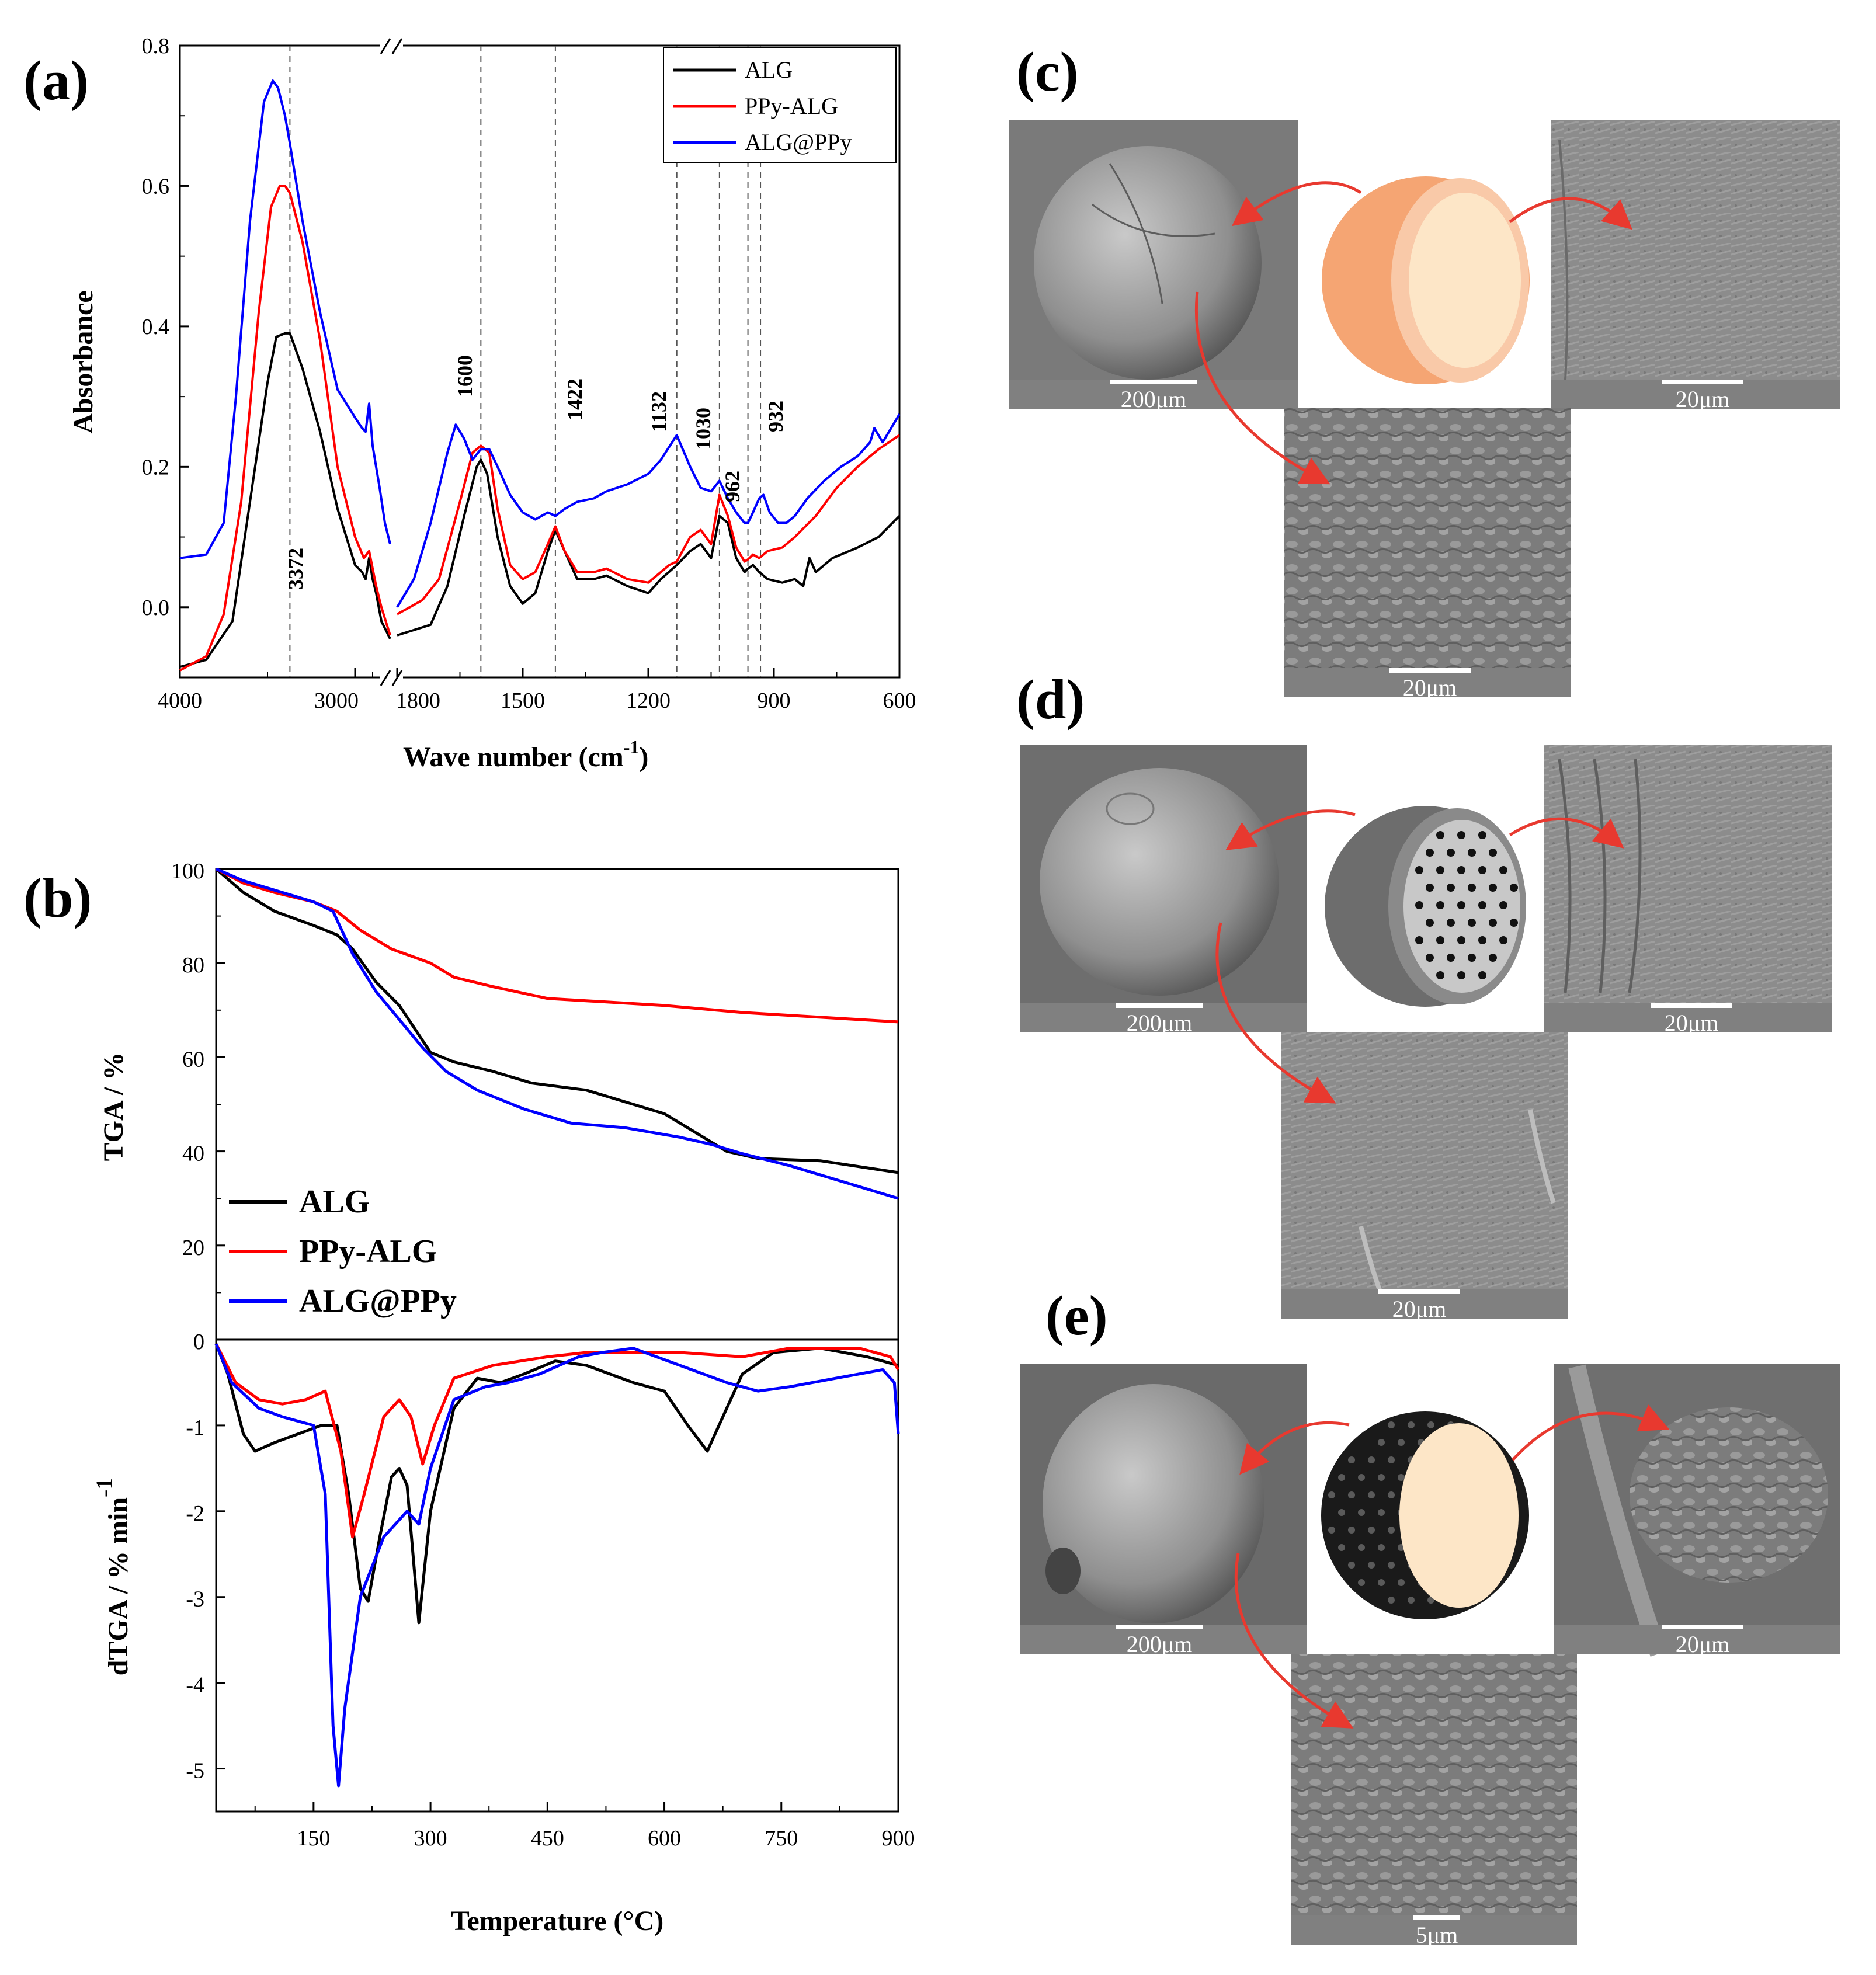  Describe the element at coordinates (1688, 890) in the screenshot. I see `sem-d-surface: 20μm` at that location.